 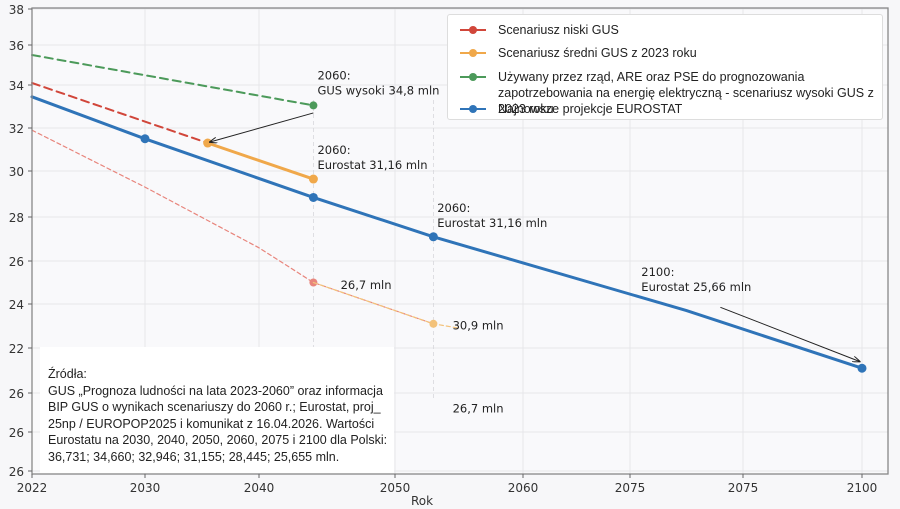 I want to click on annotation-line: GUS wysoki 34,8 mln, so click(x=378, y=91).